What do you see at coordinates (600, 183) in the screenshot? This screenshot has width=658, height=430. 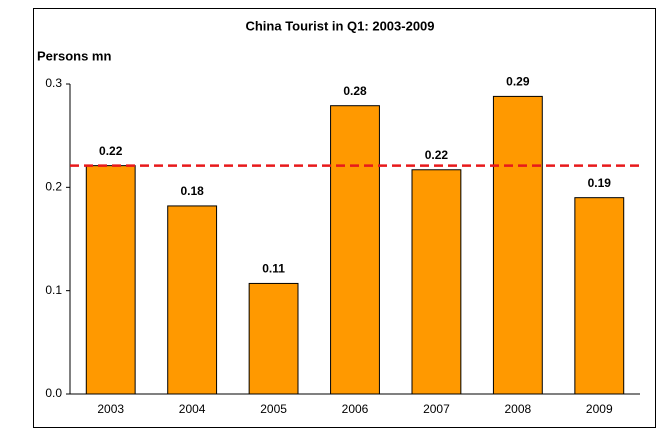 I see `value-label: 0.19` at bounding box center [600, 183].